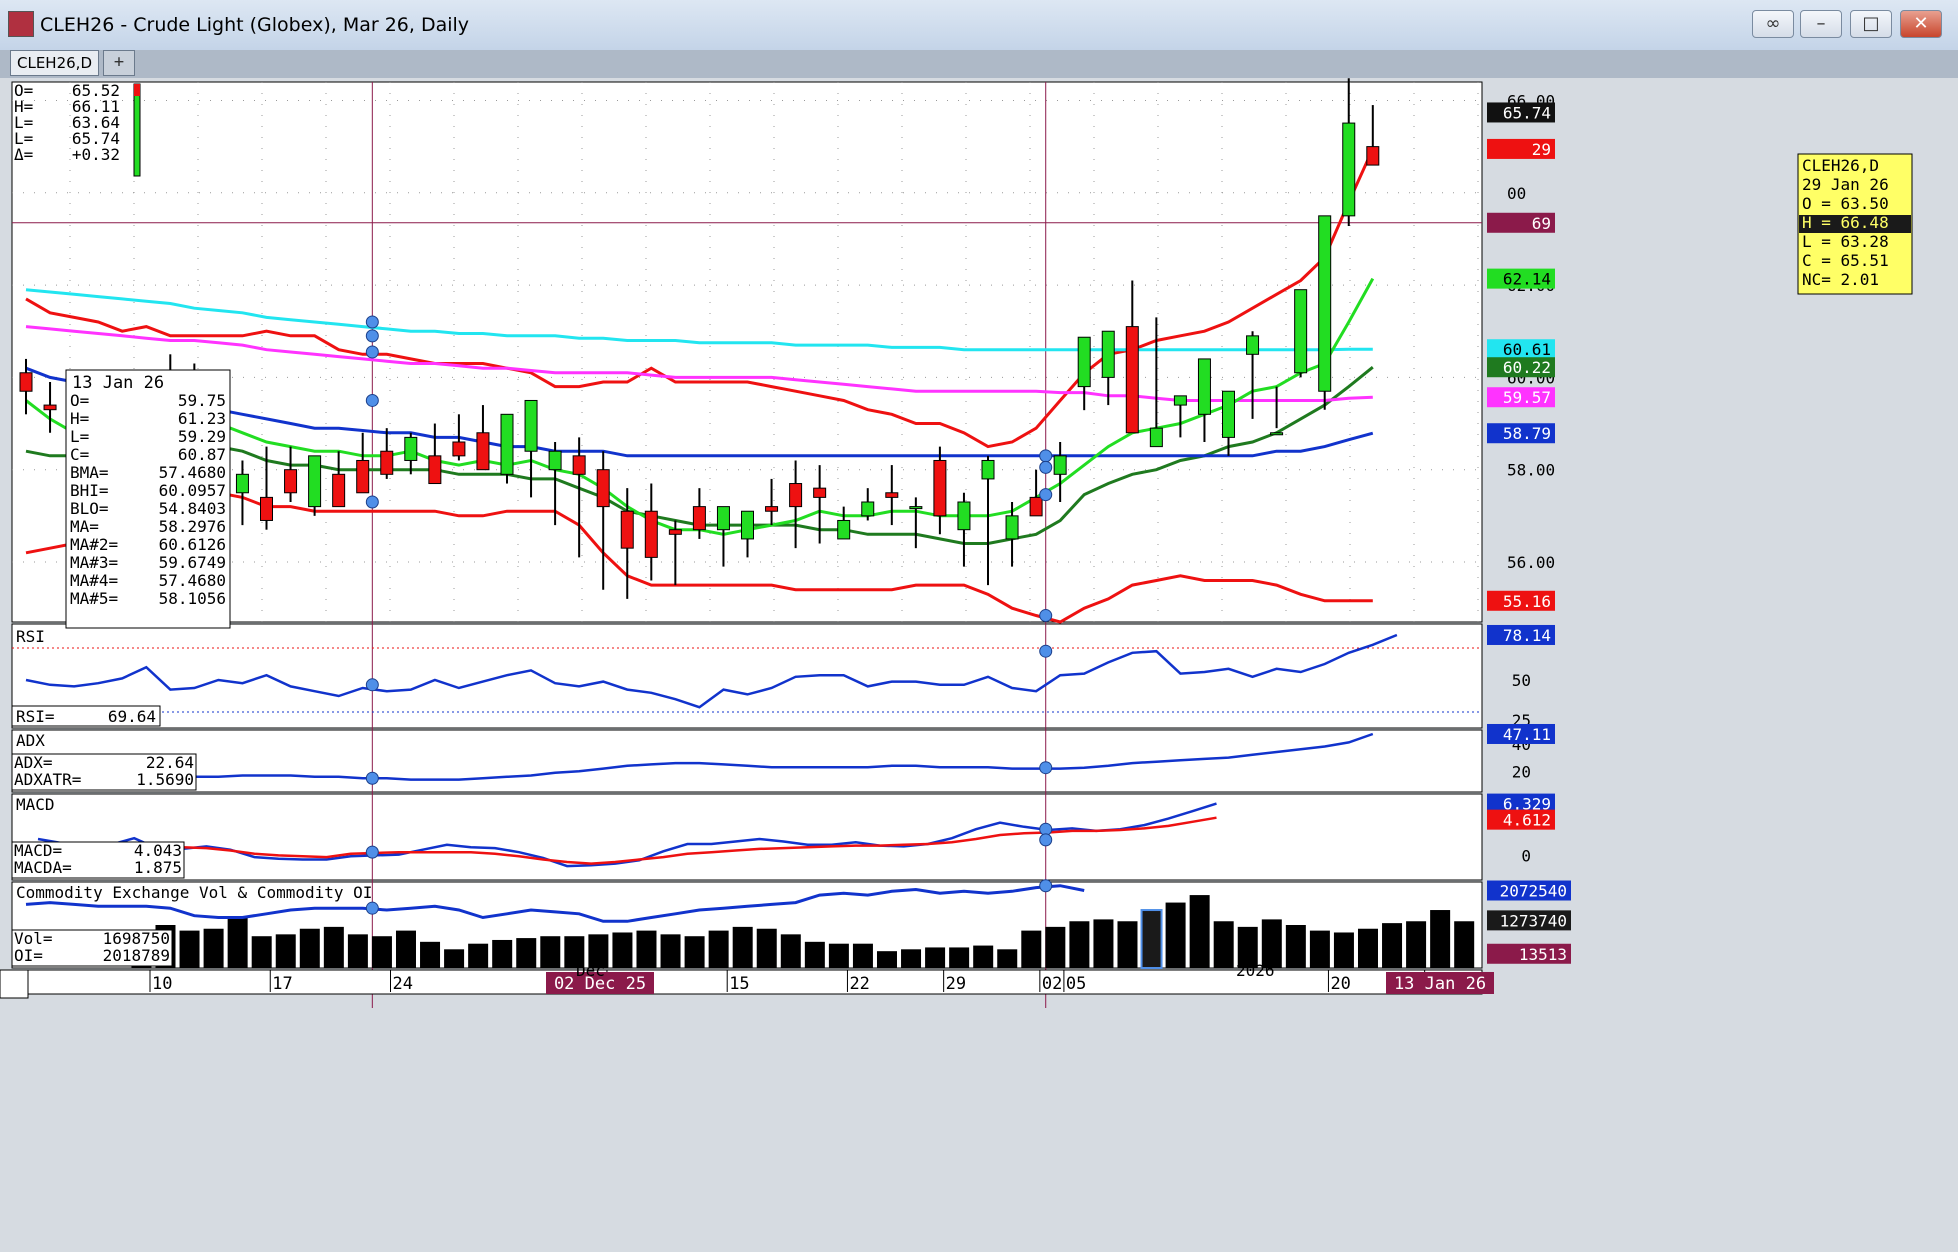  I want to click on time-axis, so click(747, 982).